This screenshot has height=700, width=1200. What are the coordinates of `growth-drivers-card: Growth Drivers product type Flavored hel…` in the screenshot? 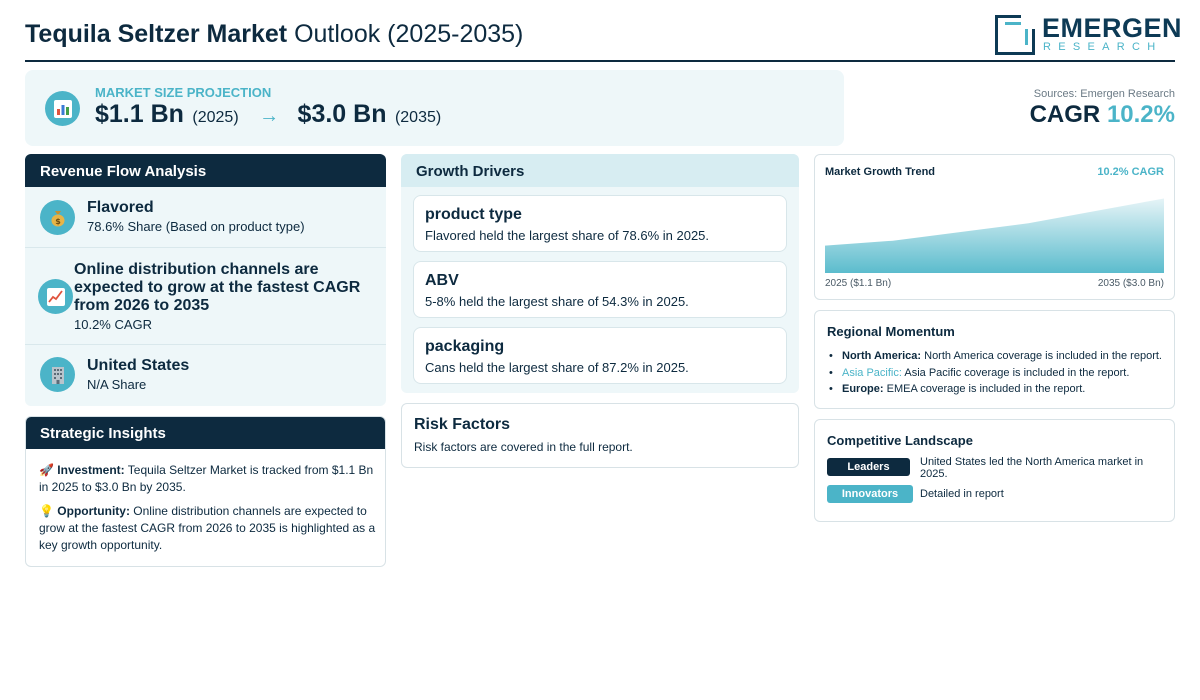 It's located at (600, 273).